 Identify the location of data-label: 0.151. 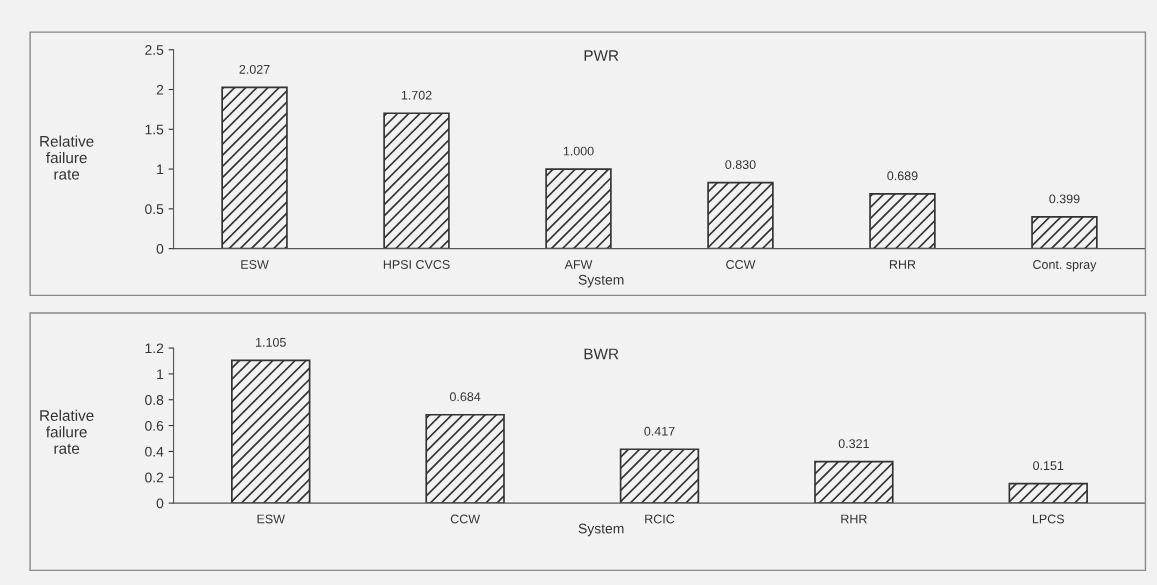
(1048, 466).